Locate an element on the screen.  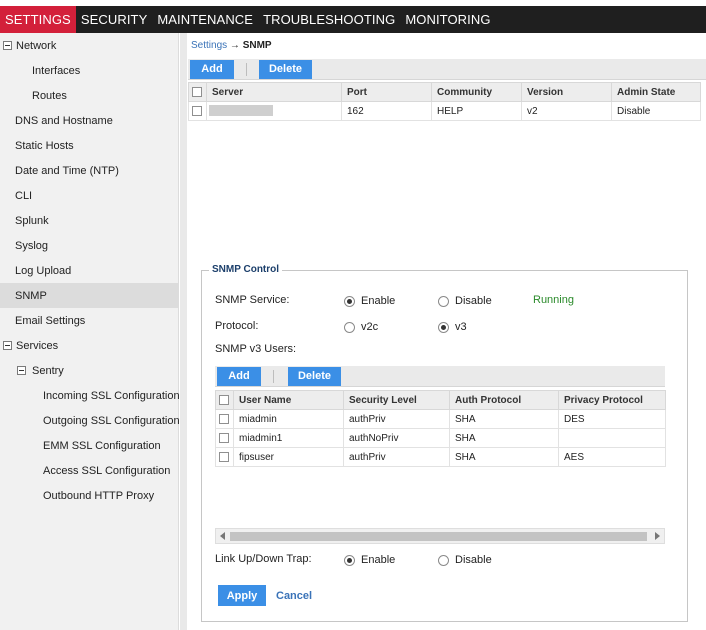
sidebar-item-outgoing-ssl: Outgoing SSL Configuration is located at coordinates (90, 420).